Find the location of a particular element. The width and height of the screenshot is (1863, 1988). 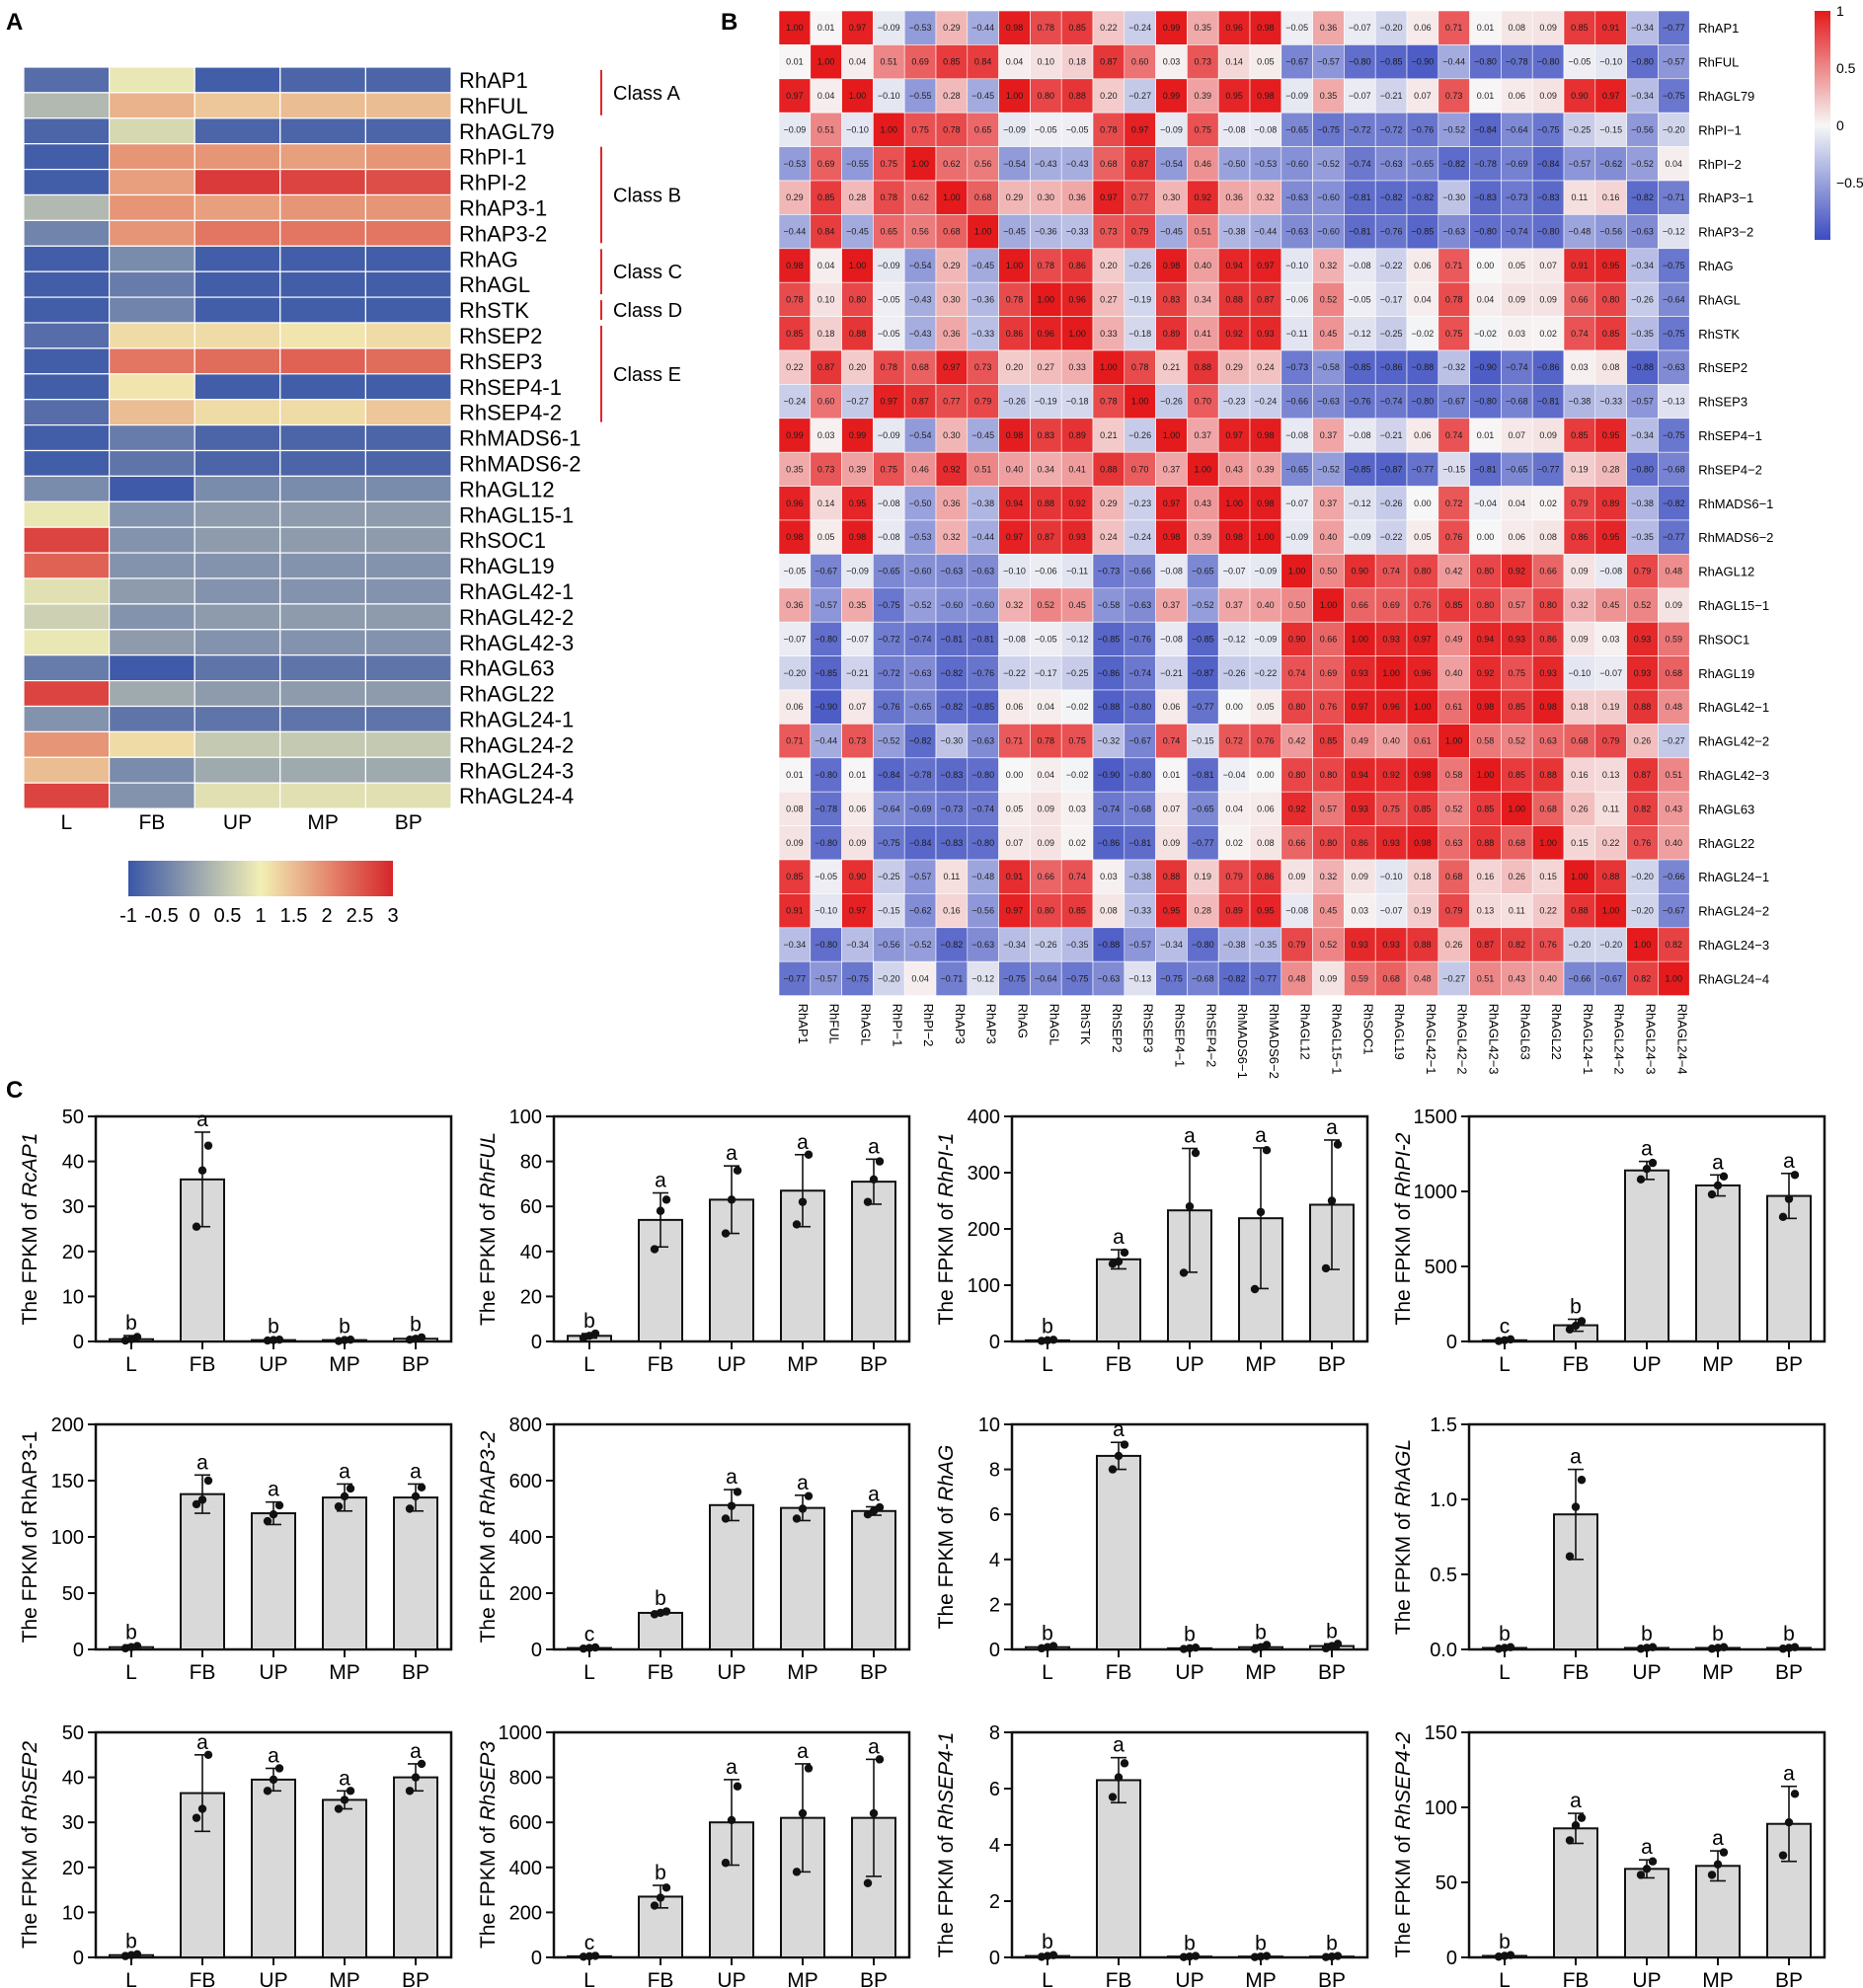

significance-letter: b is located at coordinates (273, 1326).